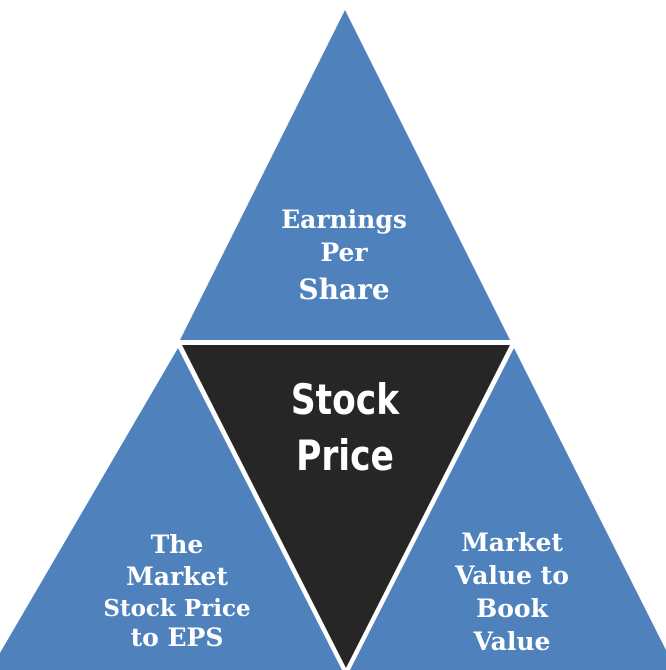 This screenshot has width=666, height=670. What do you see at coordinates (345, 456) in the screenshot?
I see `center-label: Price` at bounding box center [345, 456].